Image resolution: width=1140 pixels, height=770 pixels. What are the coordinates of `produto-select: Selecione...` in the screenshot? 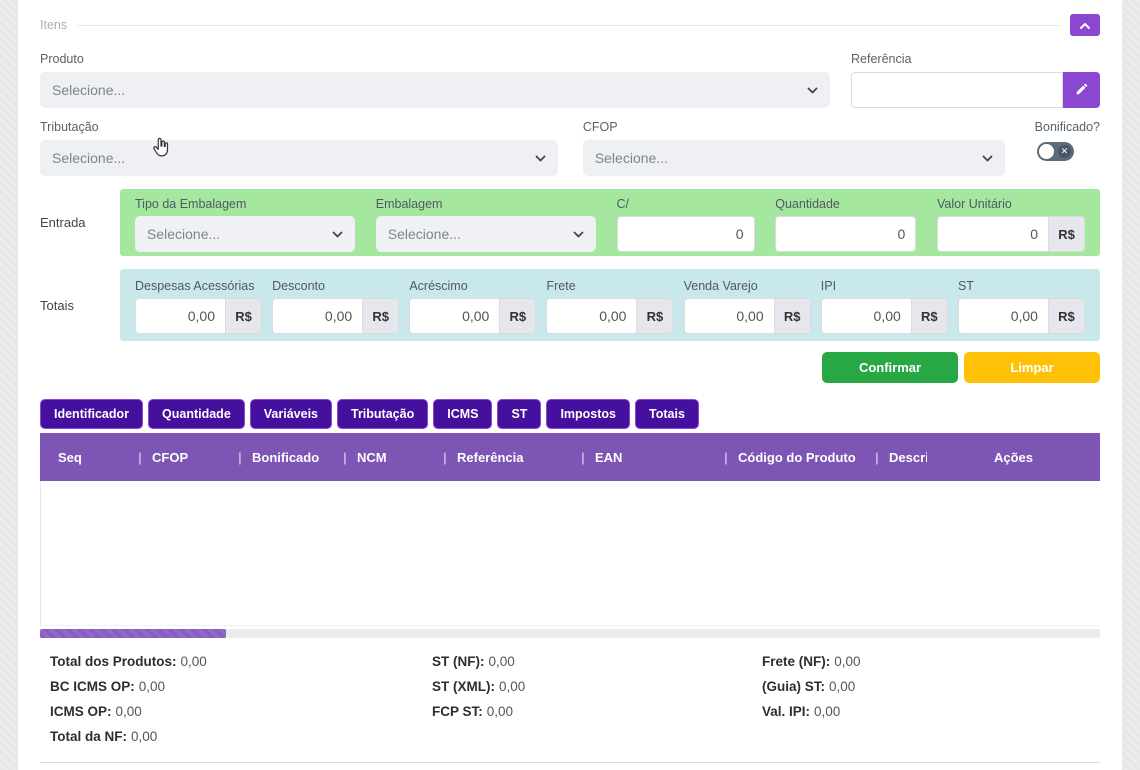 It's located at (435, 90).